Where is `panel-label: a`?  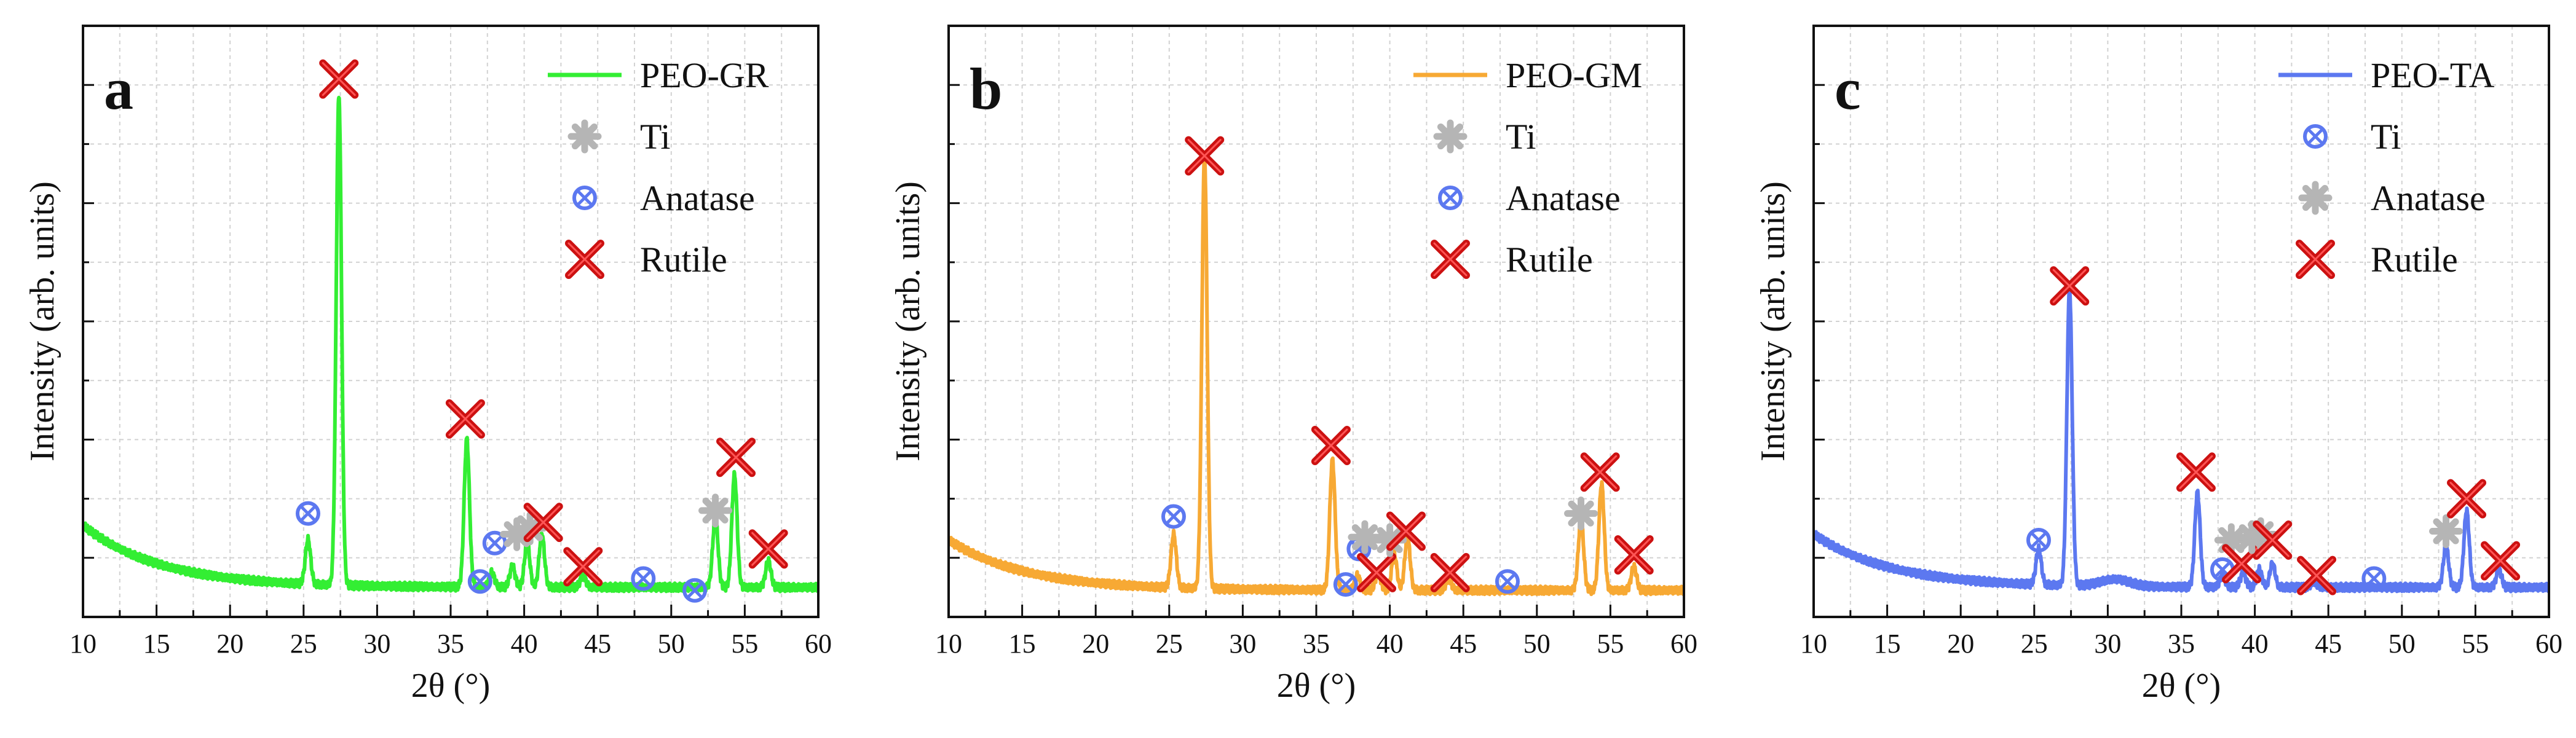
panel-label: a is located at coordinates (119, 89).